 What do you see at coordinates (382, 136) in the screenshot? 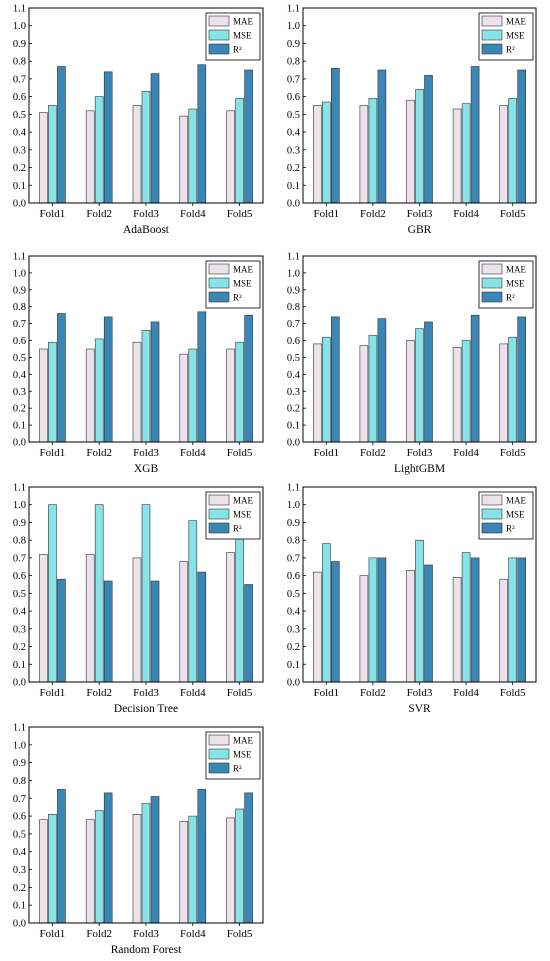
I see `bar-gbr-r2-fold2` at bounding box center [382, 136].